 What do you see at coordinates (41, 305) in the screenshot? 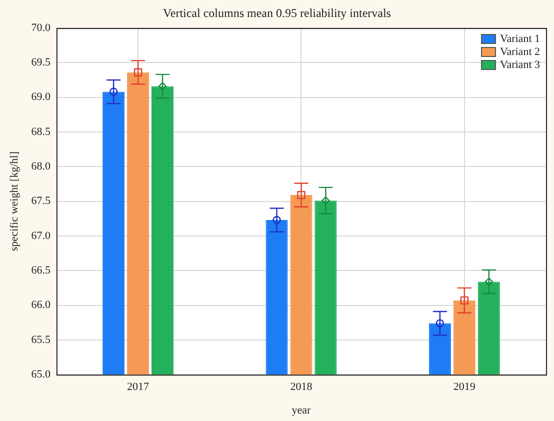
I see `y-tick-label: 66.0` at bounding box center [41, 305].